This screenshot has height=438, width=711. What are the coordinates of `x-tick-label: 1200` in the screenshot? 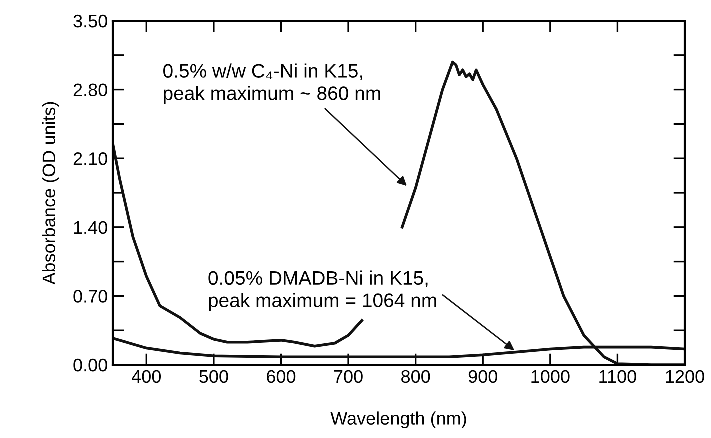 It's located at (685, 377).